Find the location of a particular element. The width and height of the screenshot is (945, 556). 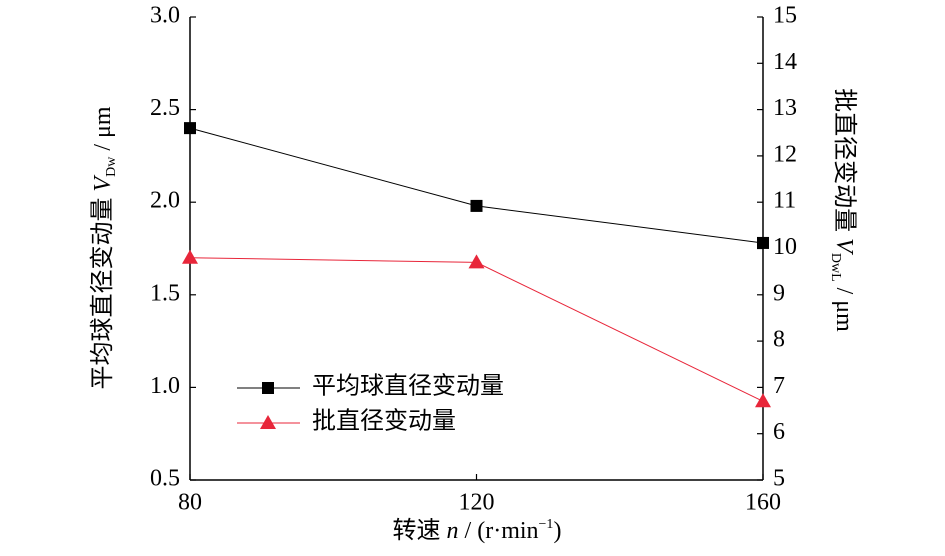

y-tick-label: 3.0 is located at coordinates (165, 16).